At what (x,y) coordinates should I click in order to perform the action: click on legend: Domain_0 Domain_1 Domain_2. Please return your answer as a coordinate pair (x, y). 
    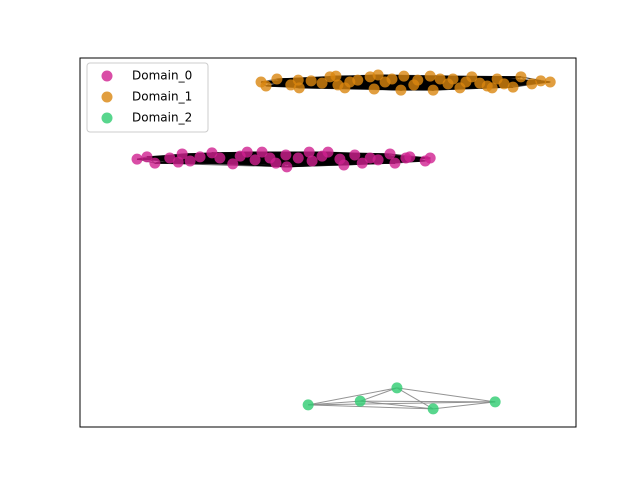
    Looking at the image, I should click on (147, 97).